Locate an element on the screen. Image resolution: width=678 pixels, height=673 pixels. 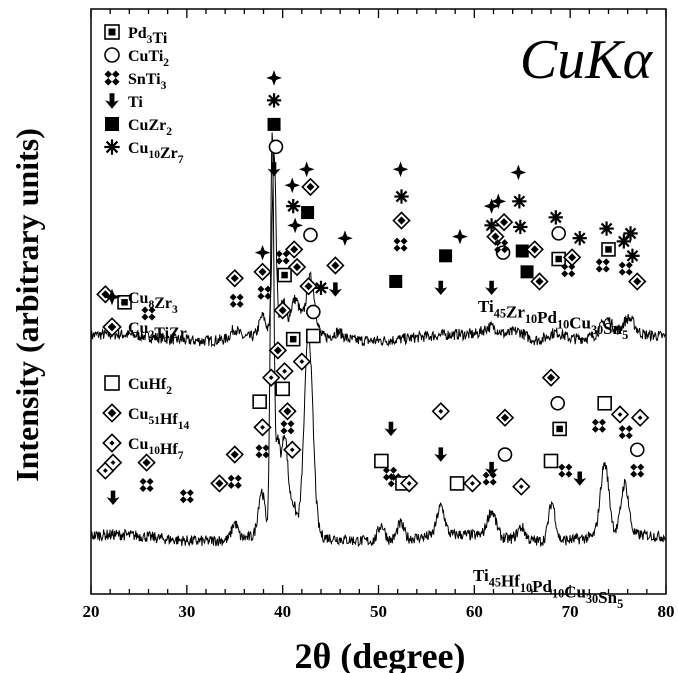
formula-element: TiZr is located at coordinates (170, 333).